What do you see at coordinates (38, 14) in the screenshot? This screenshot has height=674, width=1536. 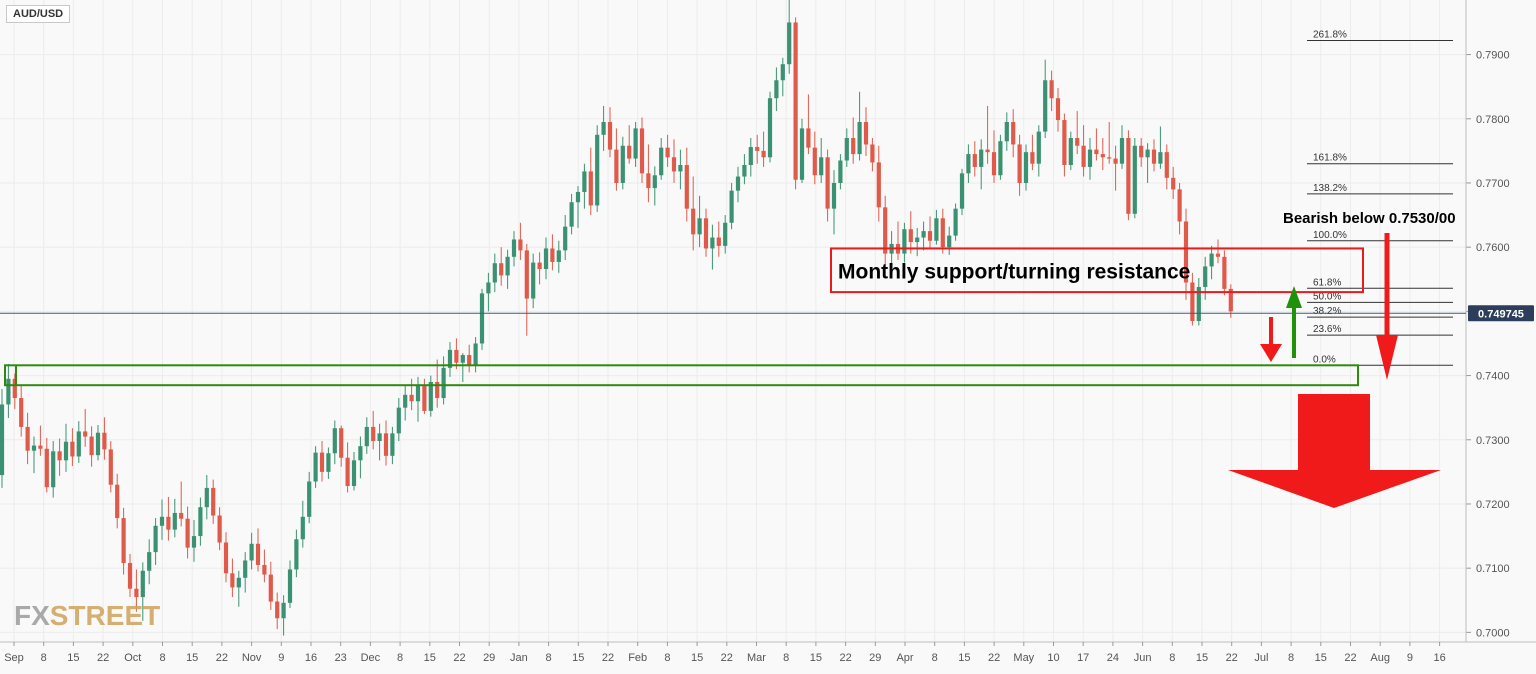 I see `symbol-badge: AUD/USD` at bounding box center [38, 14].